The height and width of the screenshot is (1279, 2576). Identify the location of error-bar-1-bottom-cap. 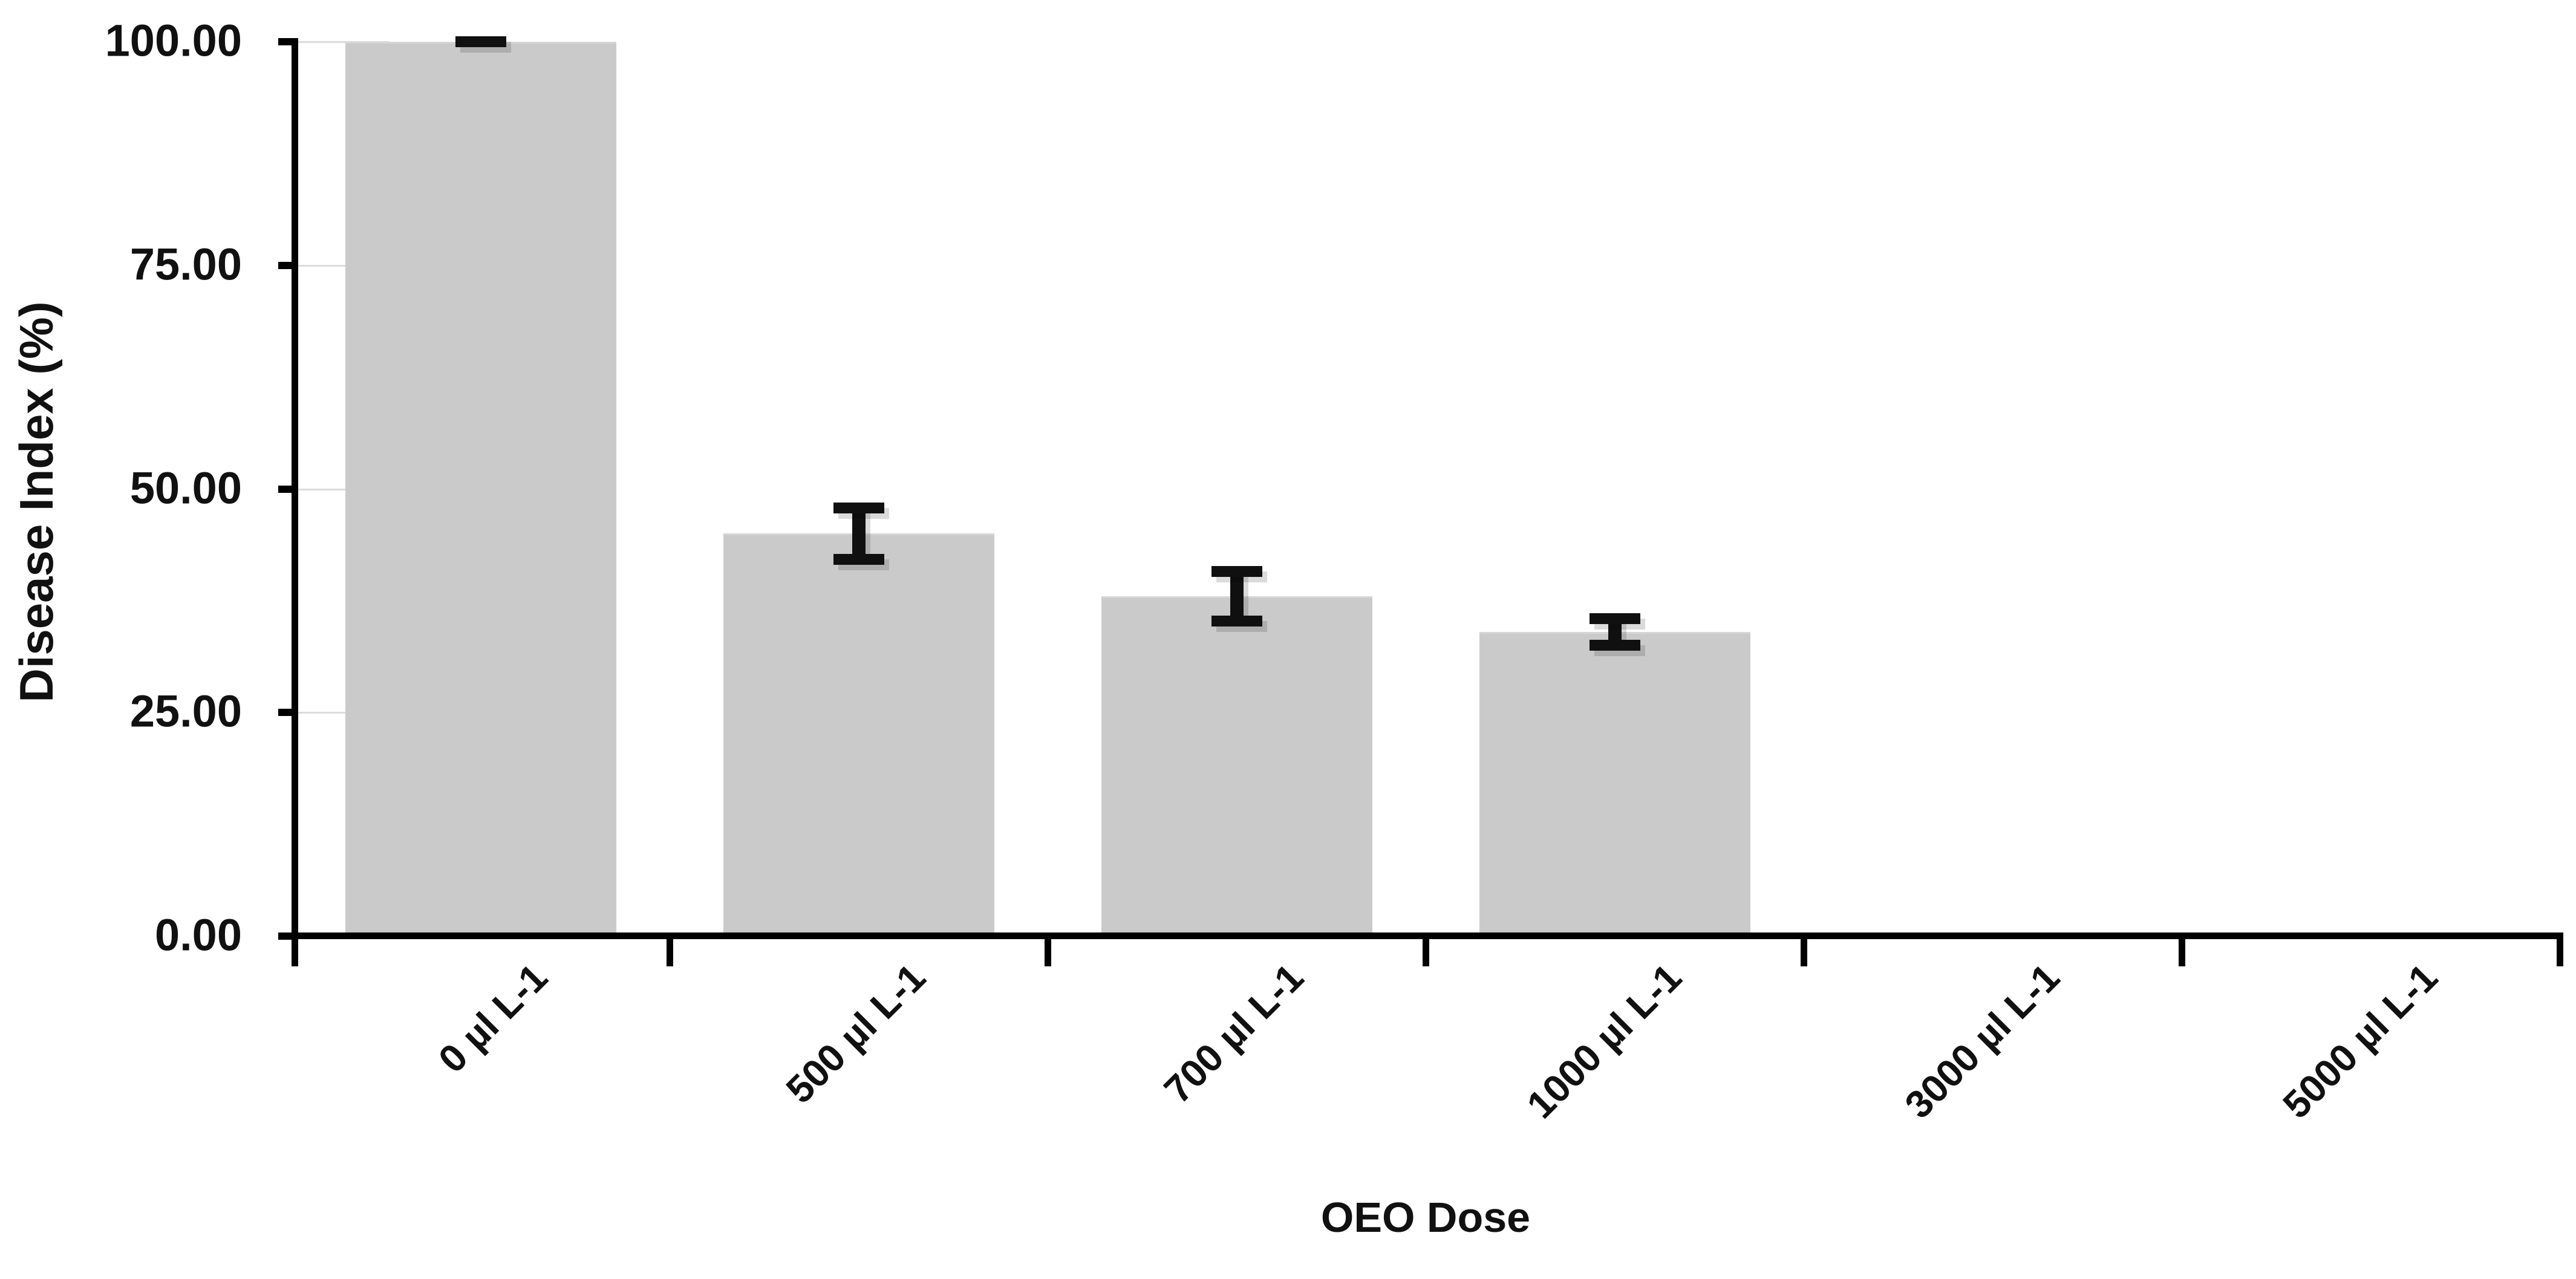
(859, 559).